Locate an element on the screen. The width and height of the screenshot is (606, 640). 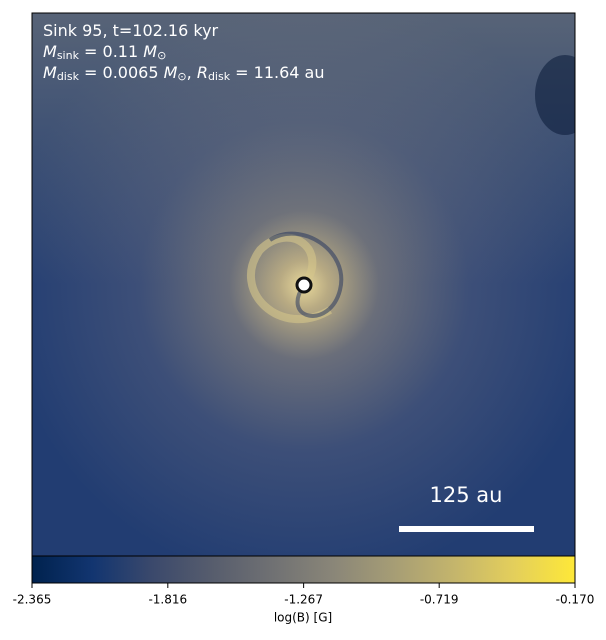
annotation-part: = 11.64 au is located at coordinates (277, 72).